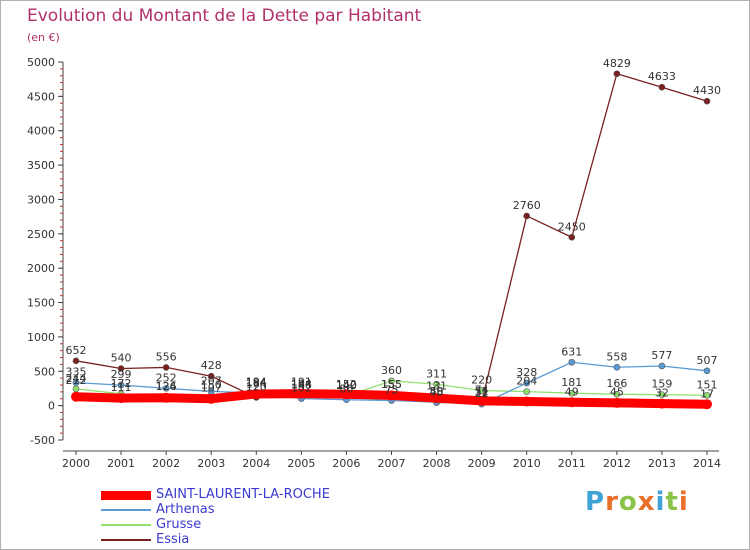  What do you see at coordinates (121, 358) in the screenshot?
I see `data-label: 540` at bounding box center [121, 358].